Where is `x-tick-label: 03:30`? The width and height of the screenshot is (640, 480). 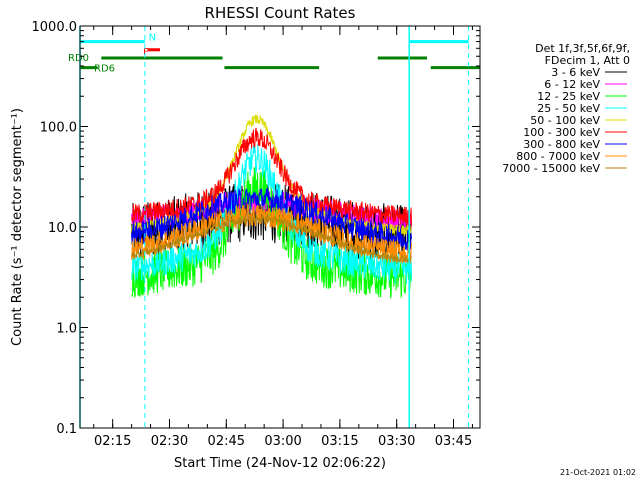 x-tick-label: 03:30 is located at coordinates (396, 441).